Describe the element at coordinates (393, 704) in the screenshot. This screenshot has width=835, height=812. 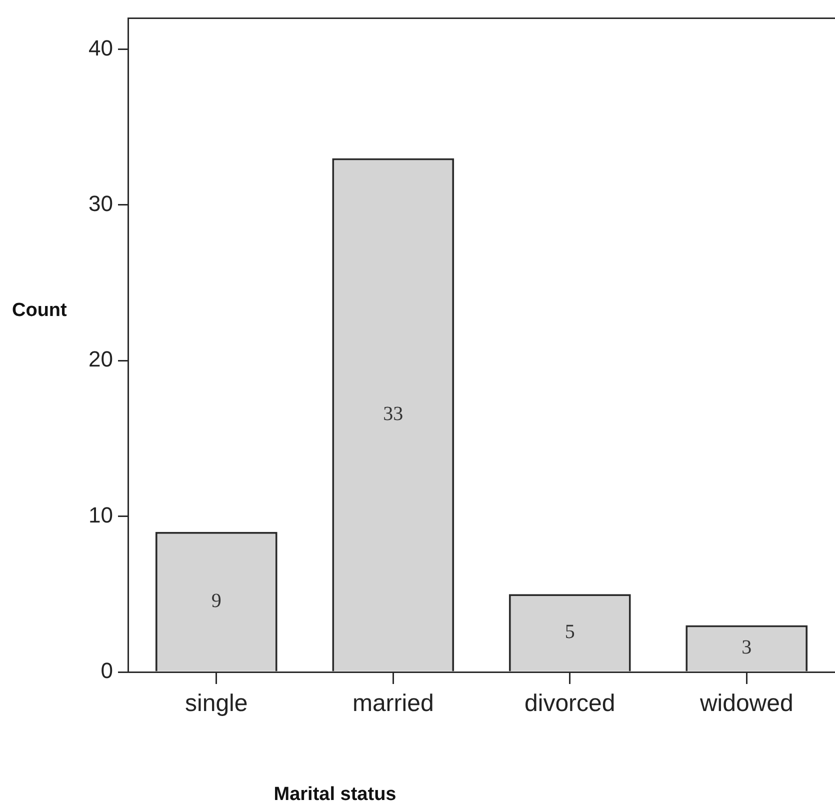
I see `x-tick-label: married` at that location.